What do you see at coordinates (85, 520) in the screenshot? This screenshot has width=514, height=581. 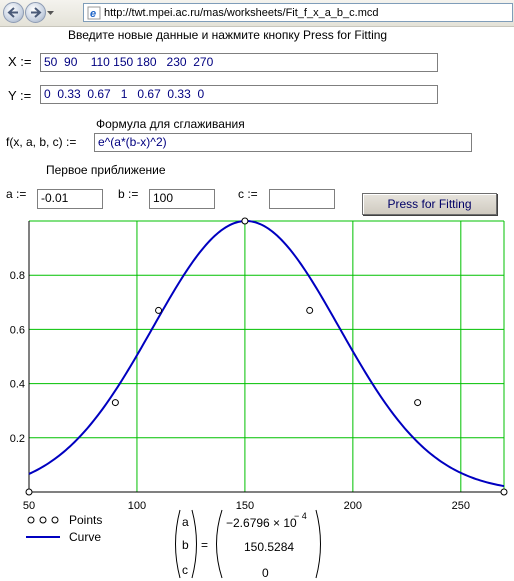 I see `legend-points-label: Points` at bounding box center [85, 520].